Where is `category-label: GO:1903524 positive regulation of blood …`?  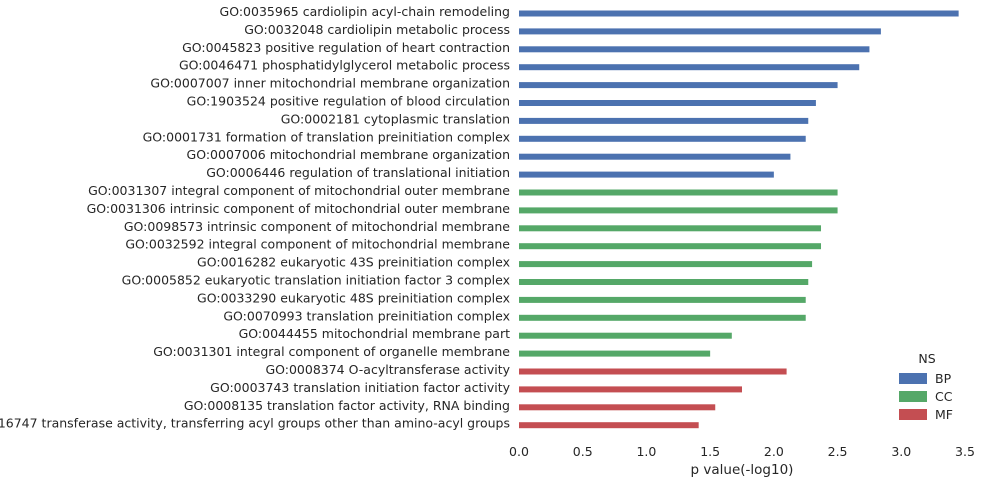
category-label: GO:1903524 positive regulation of blood … is located at coordinates (348, 101).